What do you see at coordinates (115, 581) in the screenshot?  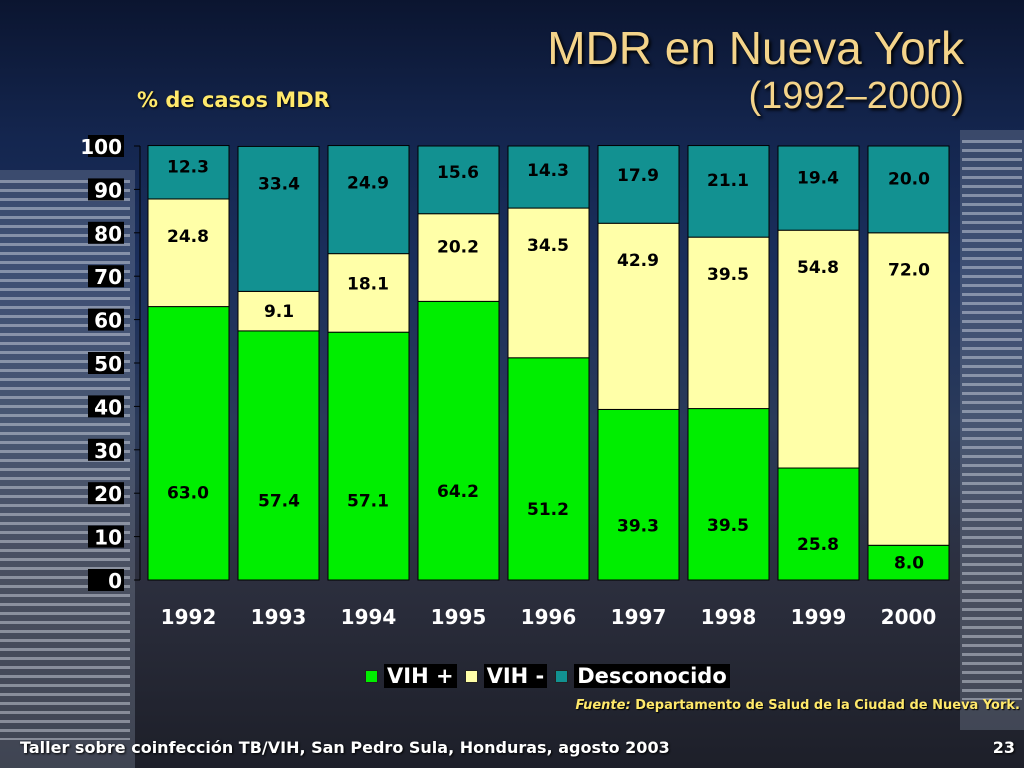 I see `y-tick-label: 0` at bounding box center [115, 581].